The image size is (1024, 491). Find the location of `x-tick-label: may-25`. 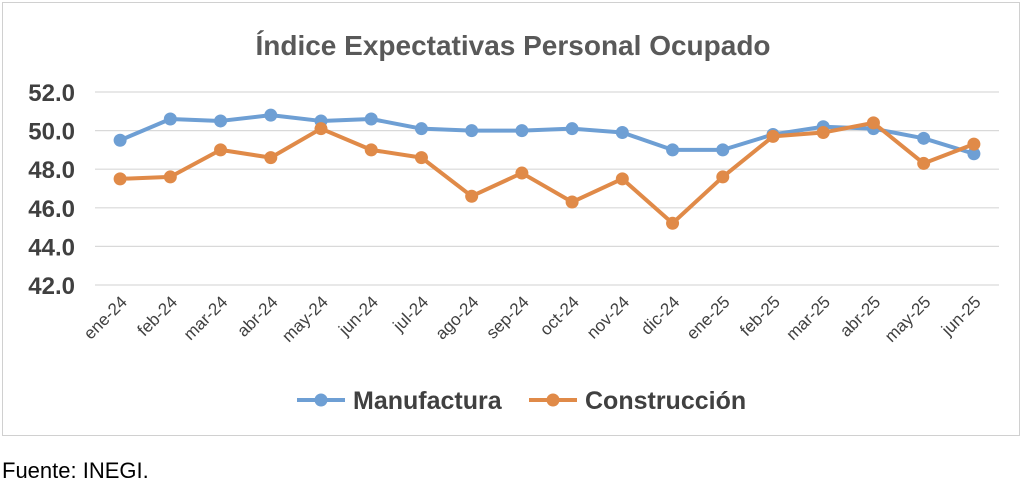

x-tick-label: may-25 is located at coordinates (908, 319).